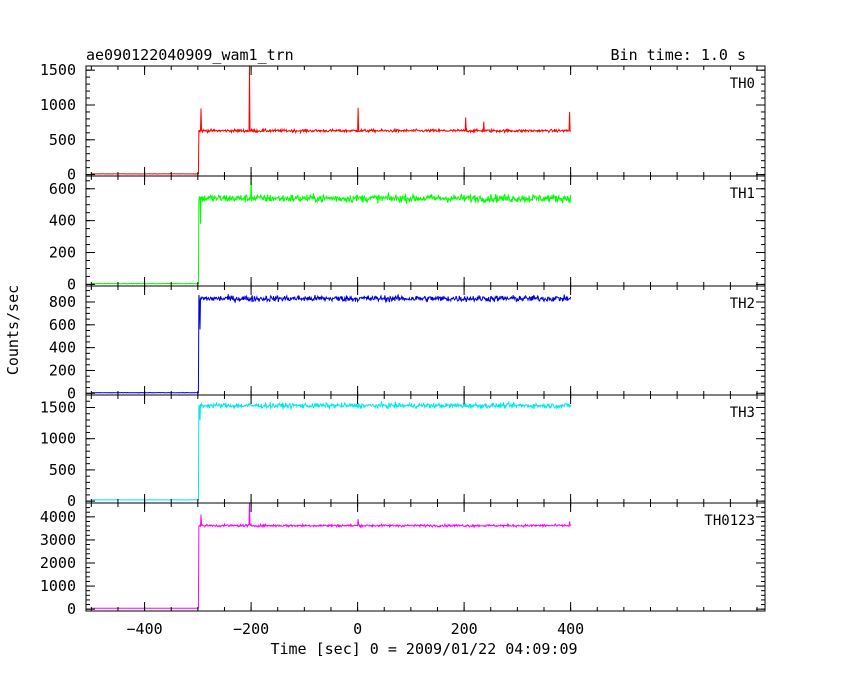 This screenshot has width=850, height=680. Describe the element at coordinates (58, 540) in the screenshot. I see `y-tick-label: 3000` at that location.